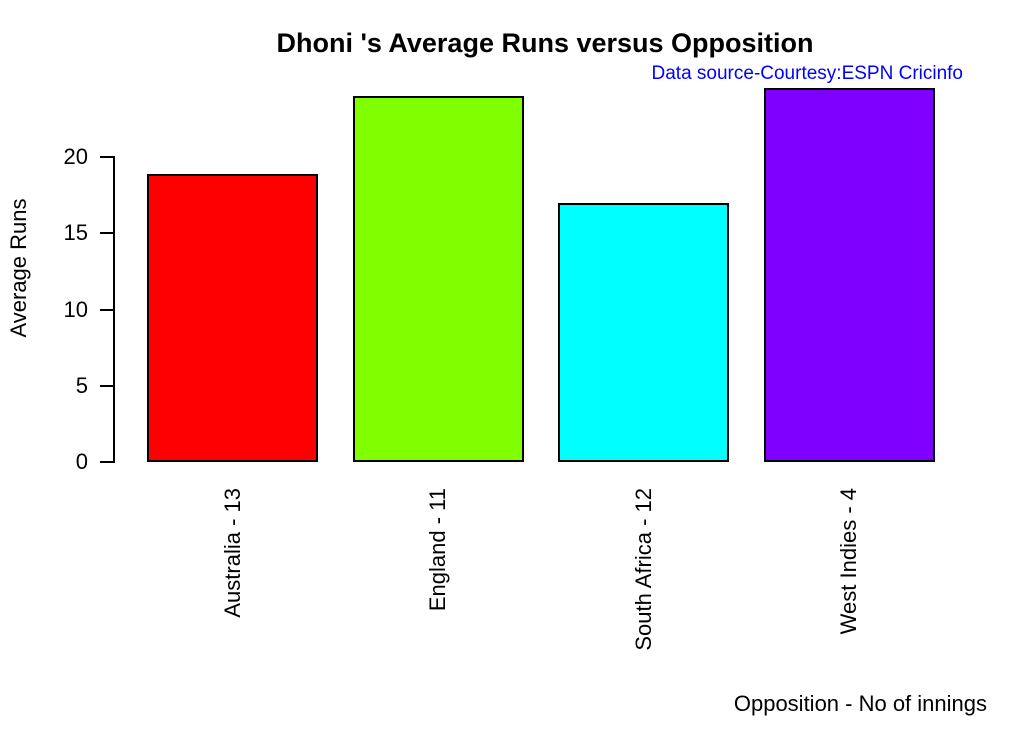  I want to click on y-axis-tick-label: 10, so click(75, 309).